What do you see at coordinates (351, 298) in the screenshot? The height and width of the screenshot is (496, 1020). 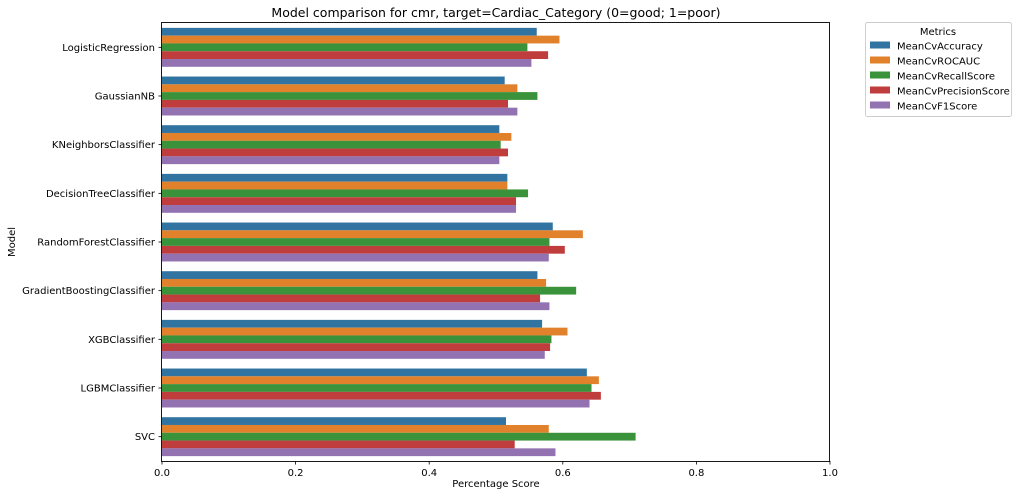 I see `bar-GradientBoostingClassifier-MeanCvPrecisionScore` at bounding box center [351, 298].